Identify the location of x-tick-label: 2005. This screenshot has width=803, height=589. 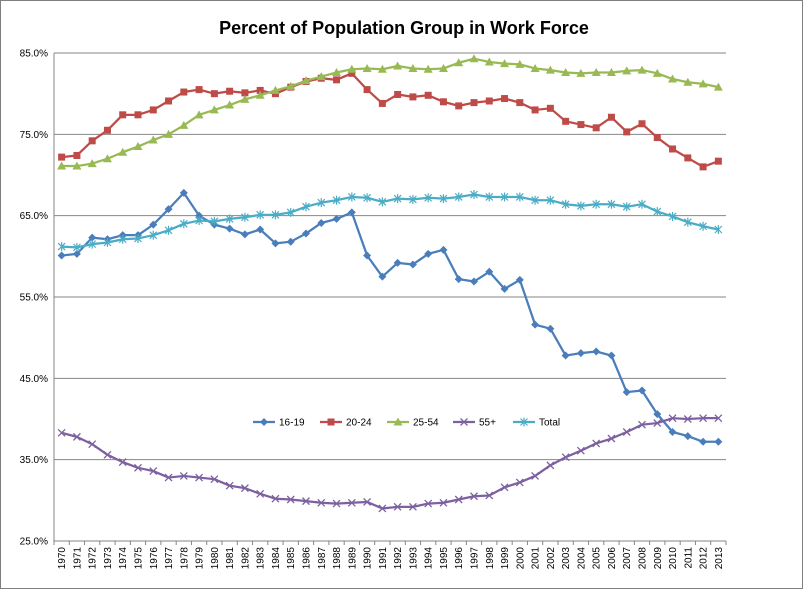
(597, 558).